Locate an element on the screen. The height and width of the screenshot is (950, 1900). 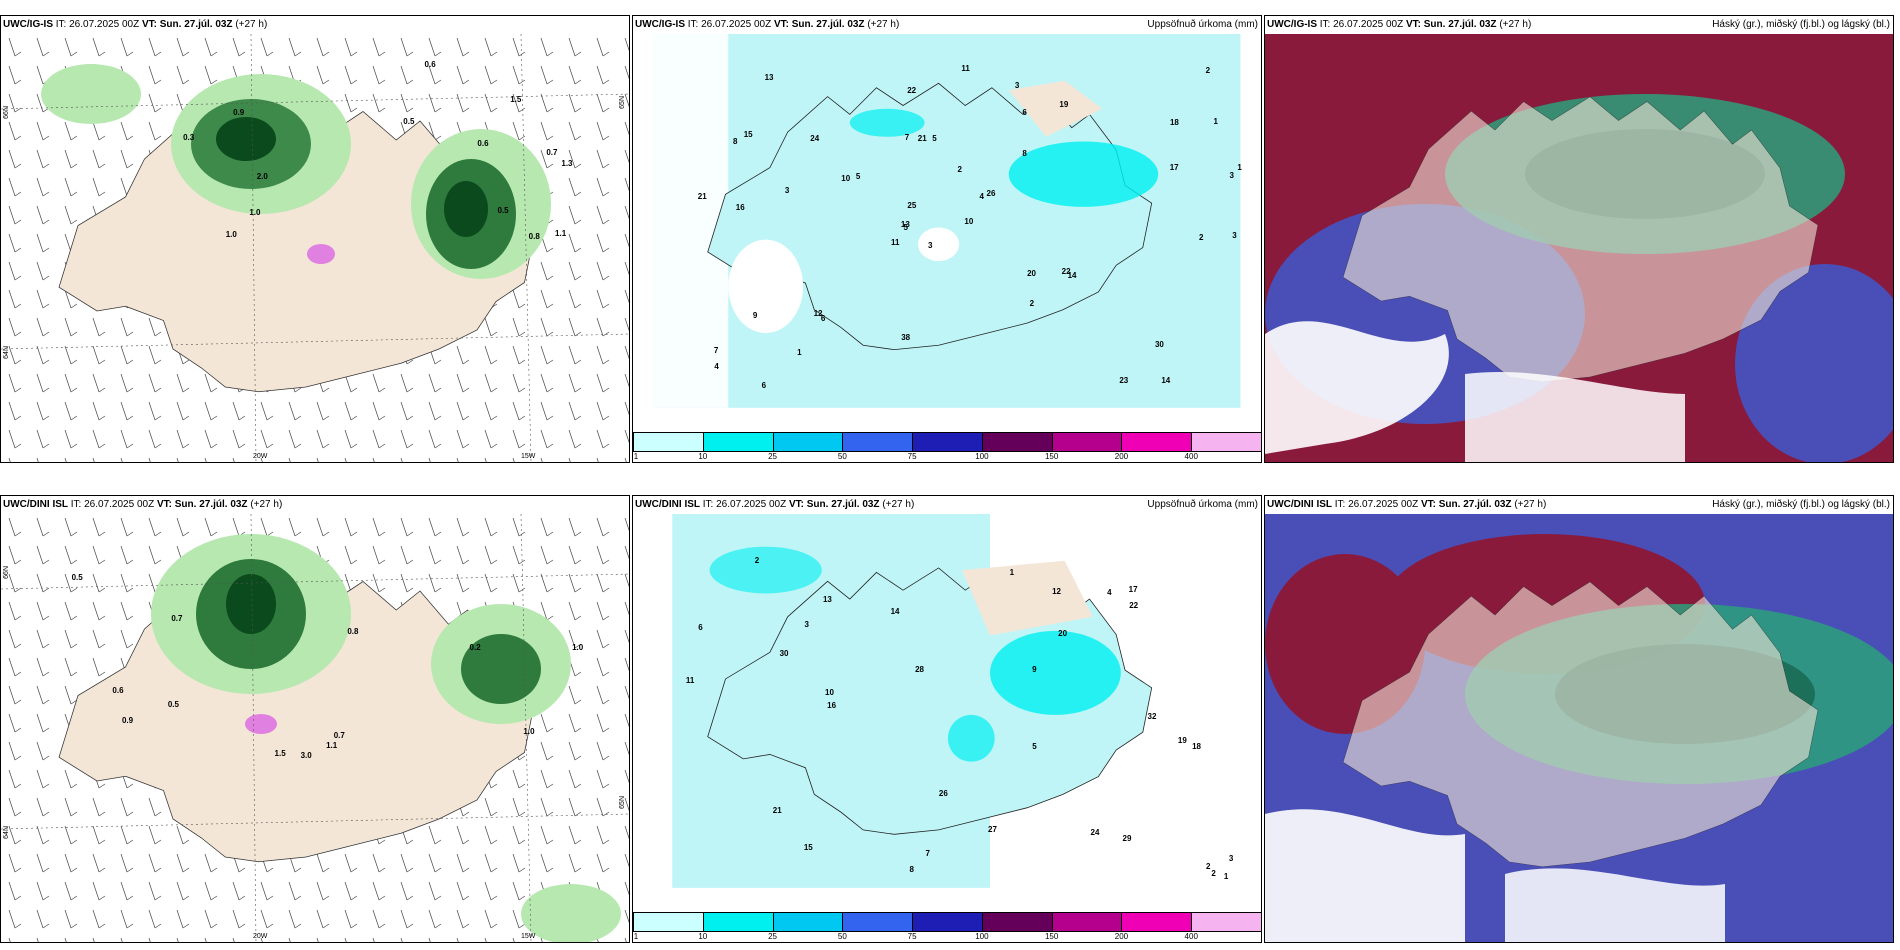
colorbar-label: 200 is located at coordinates (1121, 936).